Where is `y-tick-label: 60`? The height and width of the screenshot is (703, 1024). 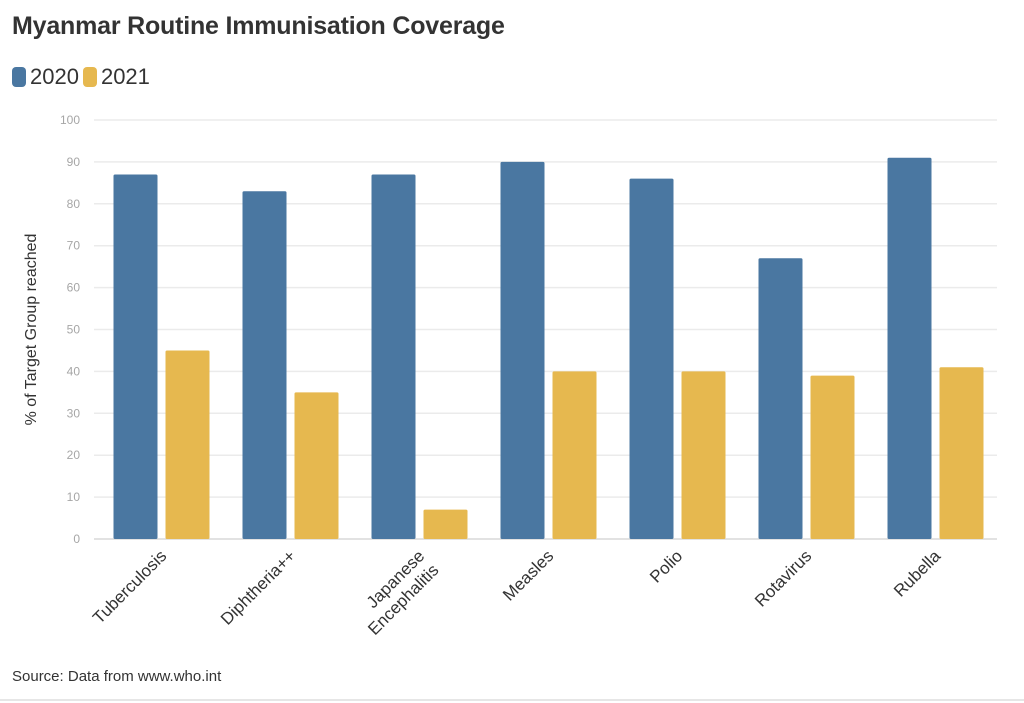 y-tick-label: 60 is located at coordinates (74, 288).